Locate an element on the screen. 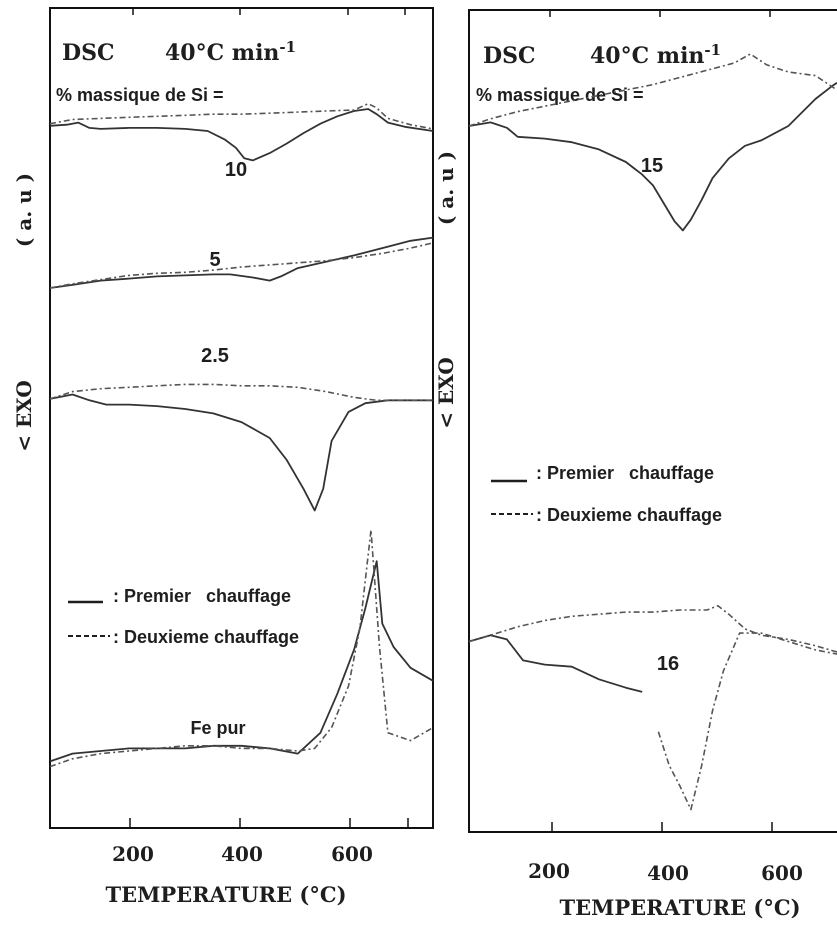 The width and height of the screenshot is (837, 927). right-rate: 40°C min-1 is located at coordinates (655, 55).